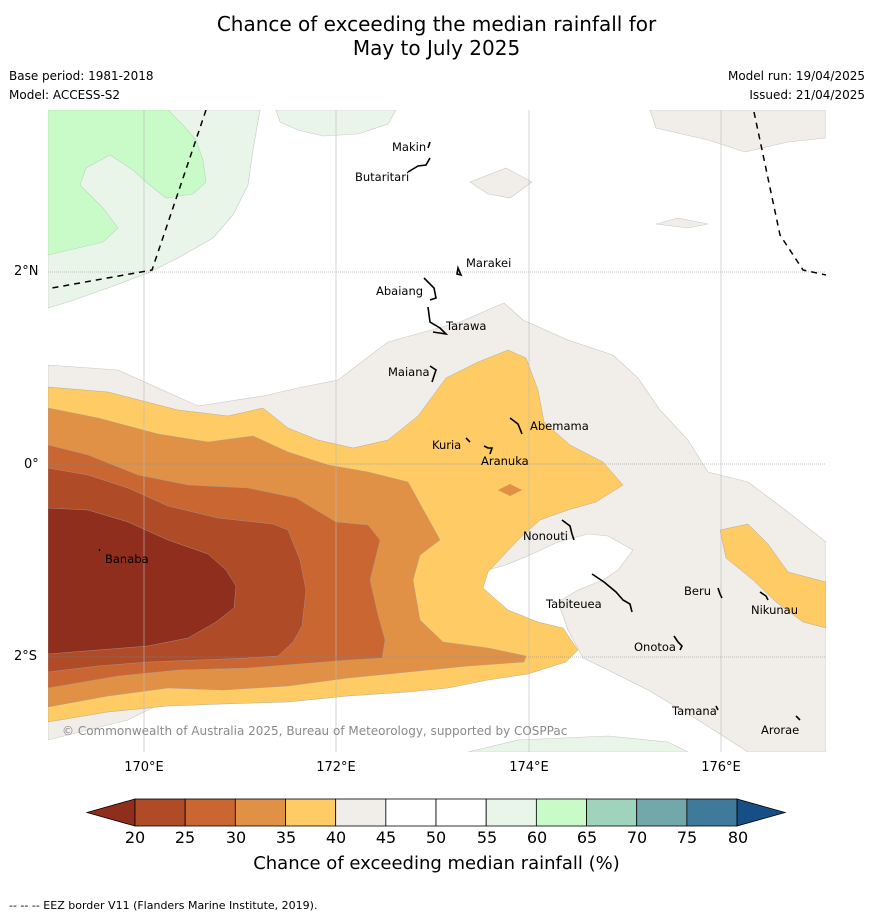 Image resolution: width=873 pixels, height=919 pixels. I want to click on region-60-65-nw, so click(127, 183).